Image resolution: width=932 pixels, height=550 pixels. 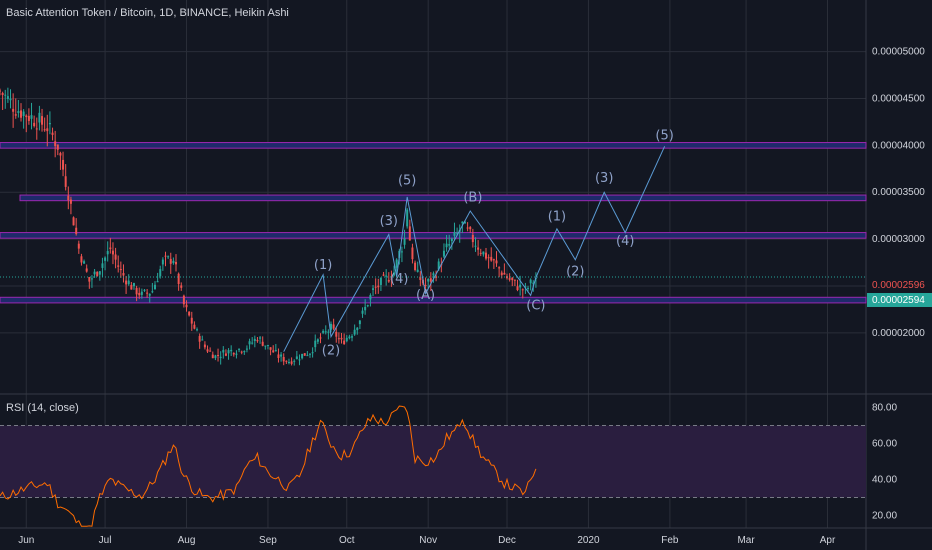 What do you see at coordinates (105, 540) in the screenshot?
I see `time-tick-label: Jul` at bounding box center [105, 540].